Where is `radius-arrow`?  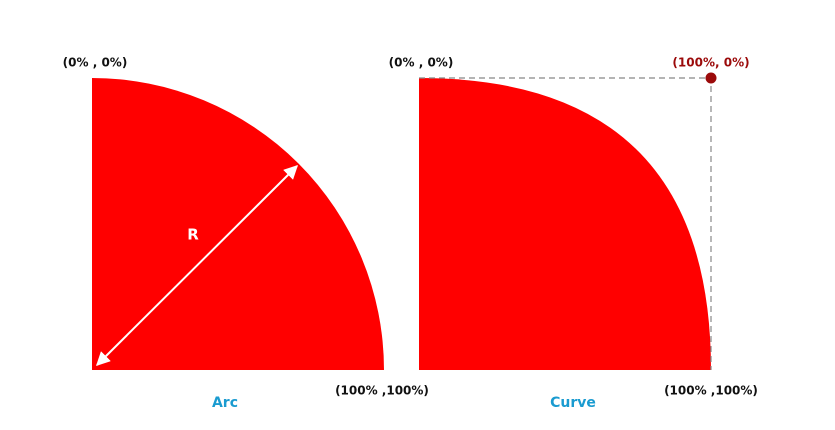
radius-arrow is located at coordinates (197, 265).